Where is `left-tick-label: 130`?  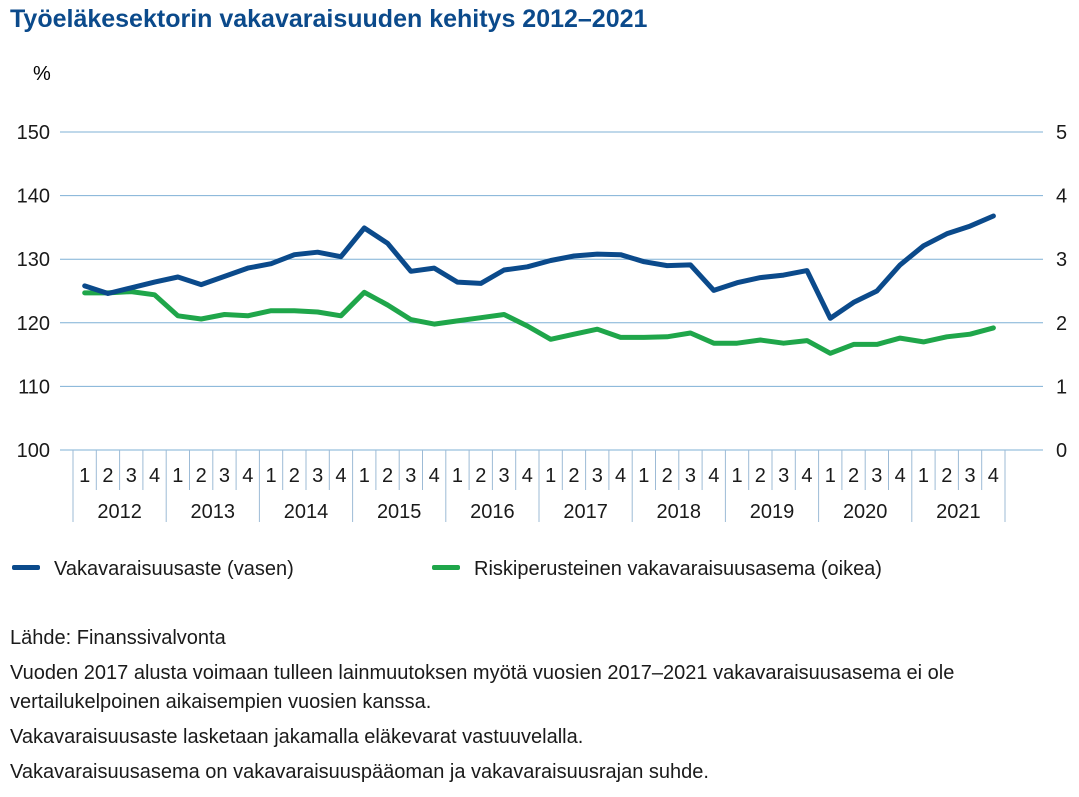 left-tick-label: 130 is located at coordinates (33, 260).